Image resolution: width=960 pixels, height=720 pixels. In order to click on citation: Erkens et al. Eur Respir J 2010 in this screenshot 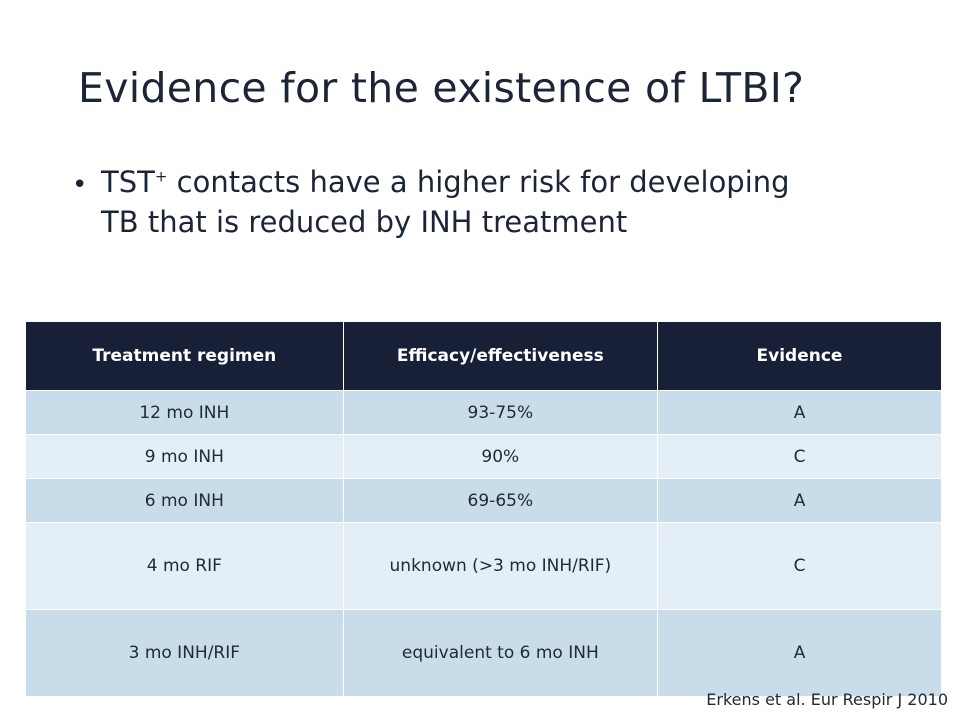, I will do `click(827, 699)`.